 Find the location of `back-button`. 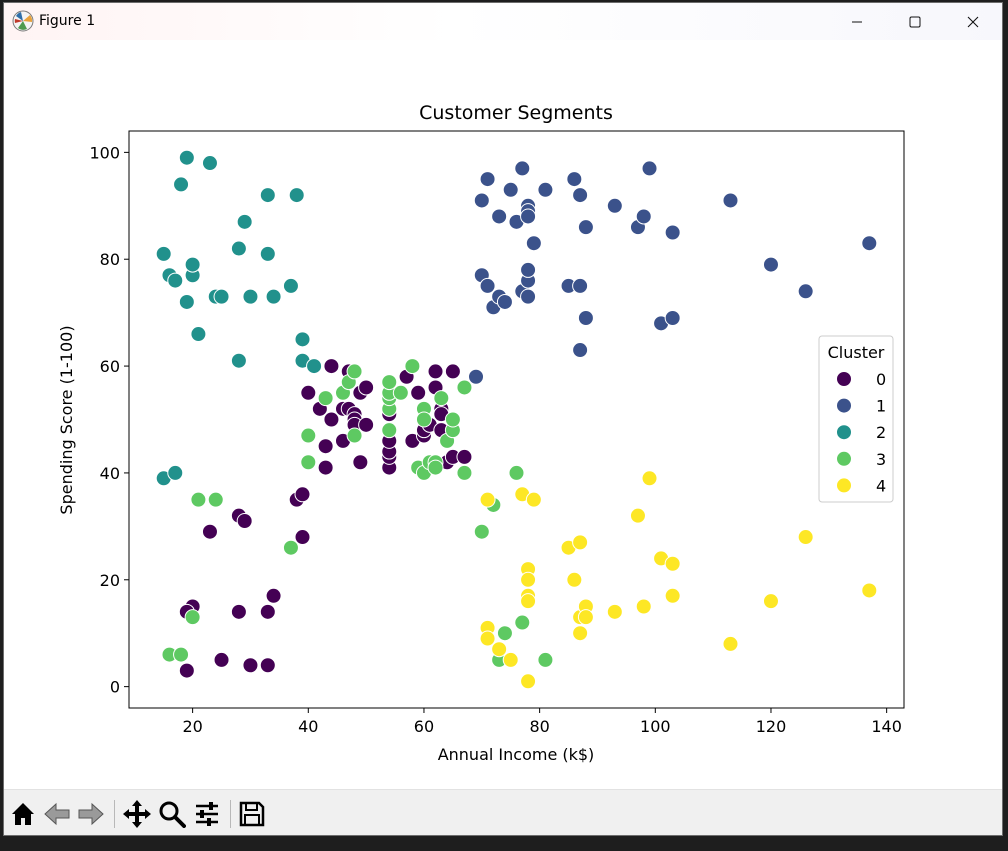

back-button is located at coordinates (57, 814).